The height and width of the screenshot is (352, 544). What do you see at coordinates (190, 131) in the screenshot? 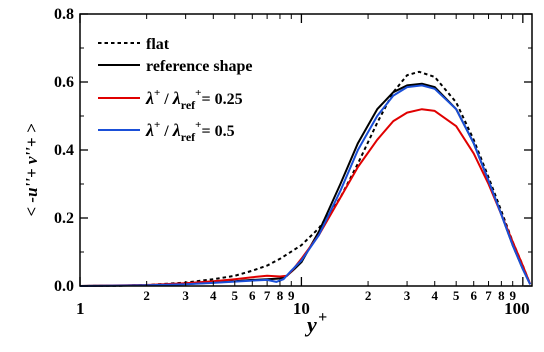
I see `legend-label-l05: λ+ / λref+= 0.5` at bounding box center [190, 131].